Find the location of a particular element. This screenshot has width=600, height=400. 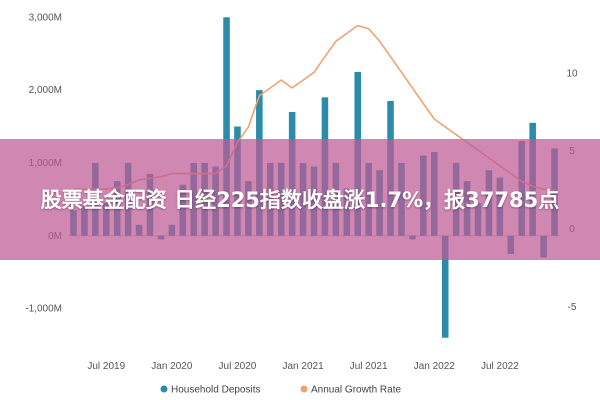

legend-swatch-household-deposits is located at coordinates (164, 389).